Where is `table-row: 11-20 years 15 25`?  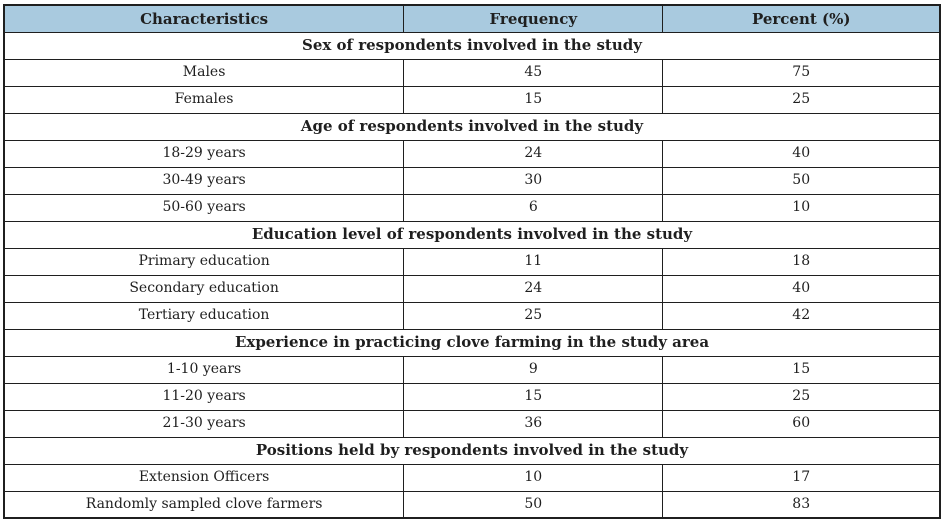
table-row: 11-20 years 15 25 is located at coordinates (472, 396).